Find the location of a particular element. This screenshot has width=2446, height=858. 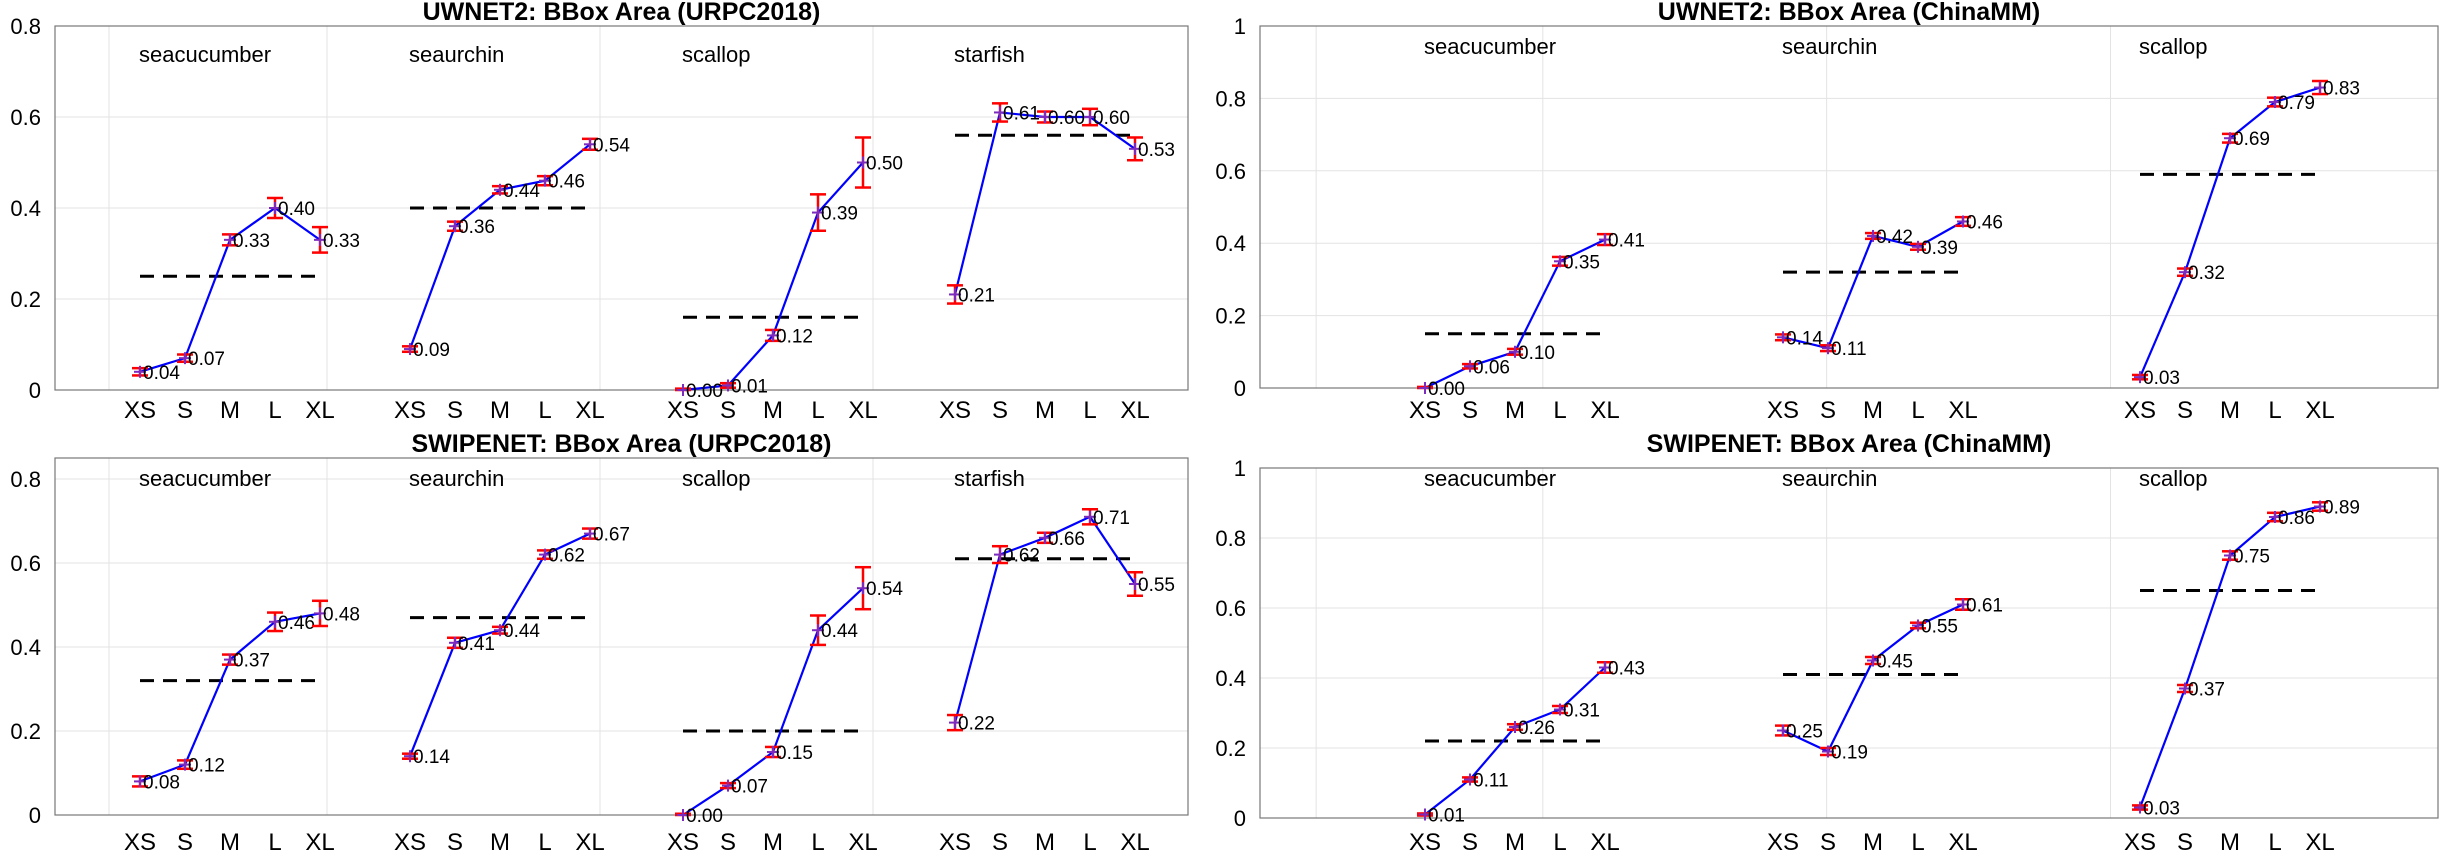

data-label: 0.66 is located at coordinates (1066, 539).